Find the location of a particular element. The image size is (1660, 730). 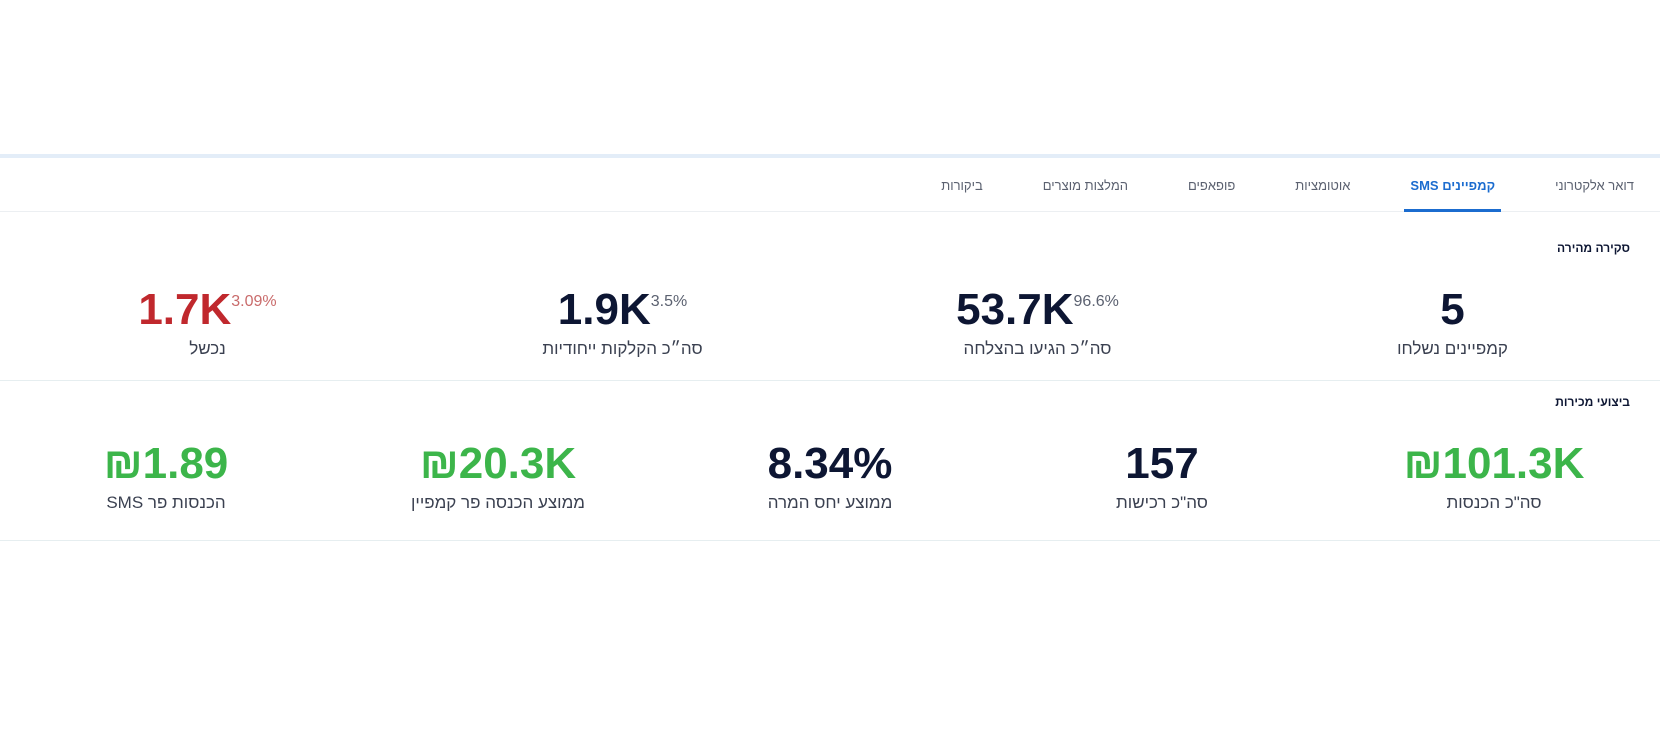

tab: ביקורות is located at coordinates (962, 185).